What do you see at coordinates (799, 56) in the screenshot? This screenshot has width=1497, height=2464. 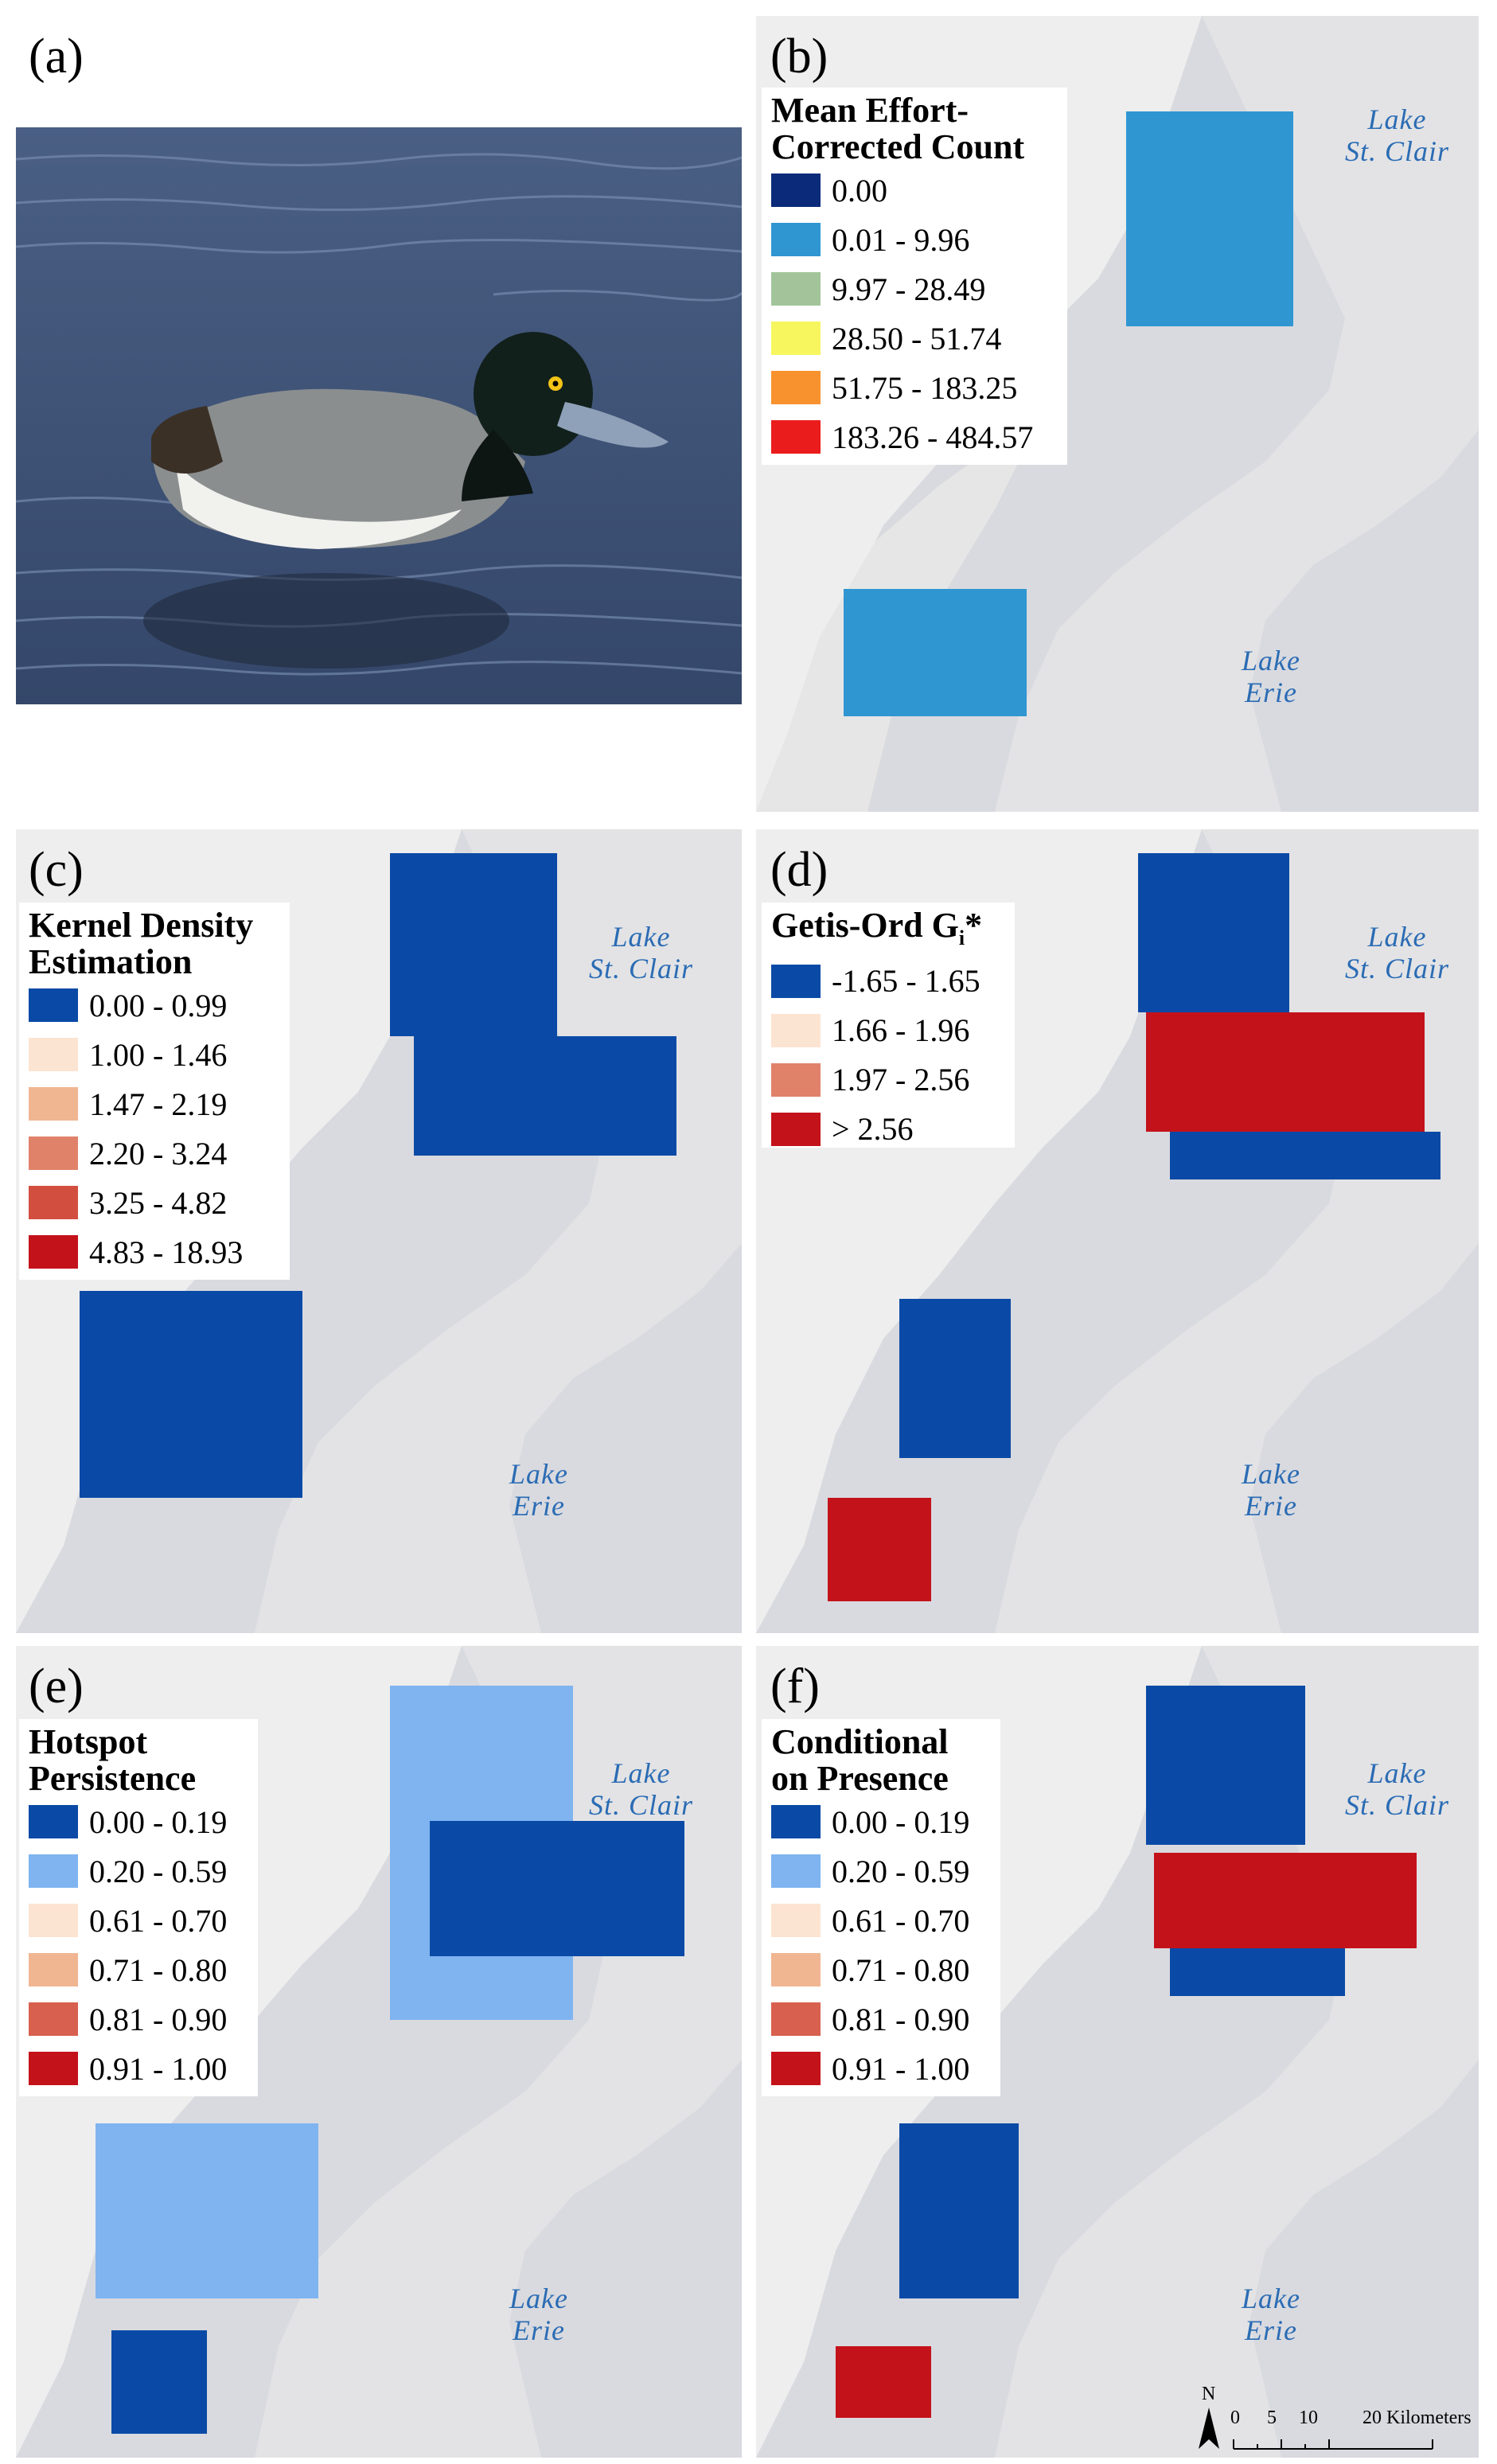 I see `panel-label-b: (b)` at bounding box center [799, 56].